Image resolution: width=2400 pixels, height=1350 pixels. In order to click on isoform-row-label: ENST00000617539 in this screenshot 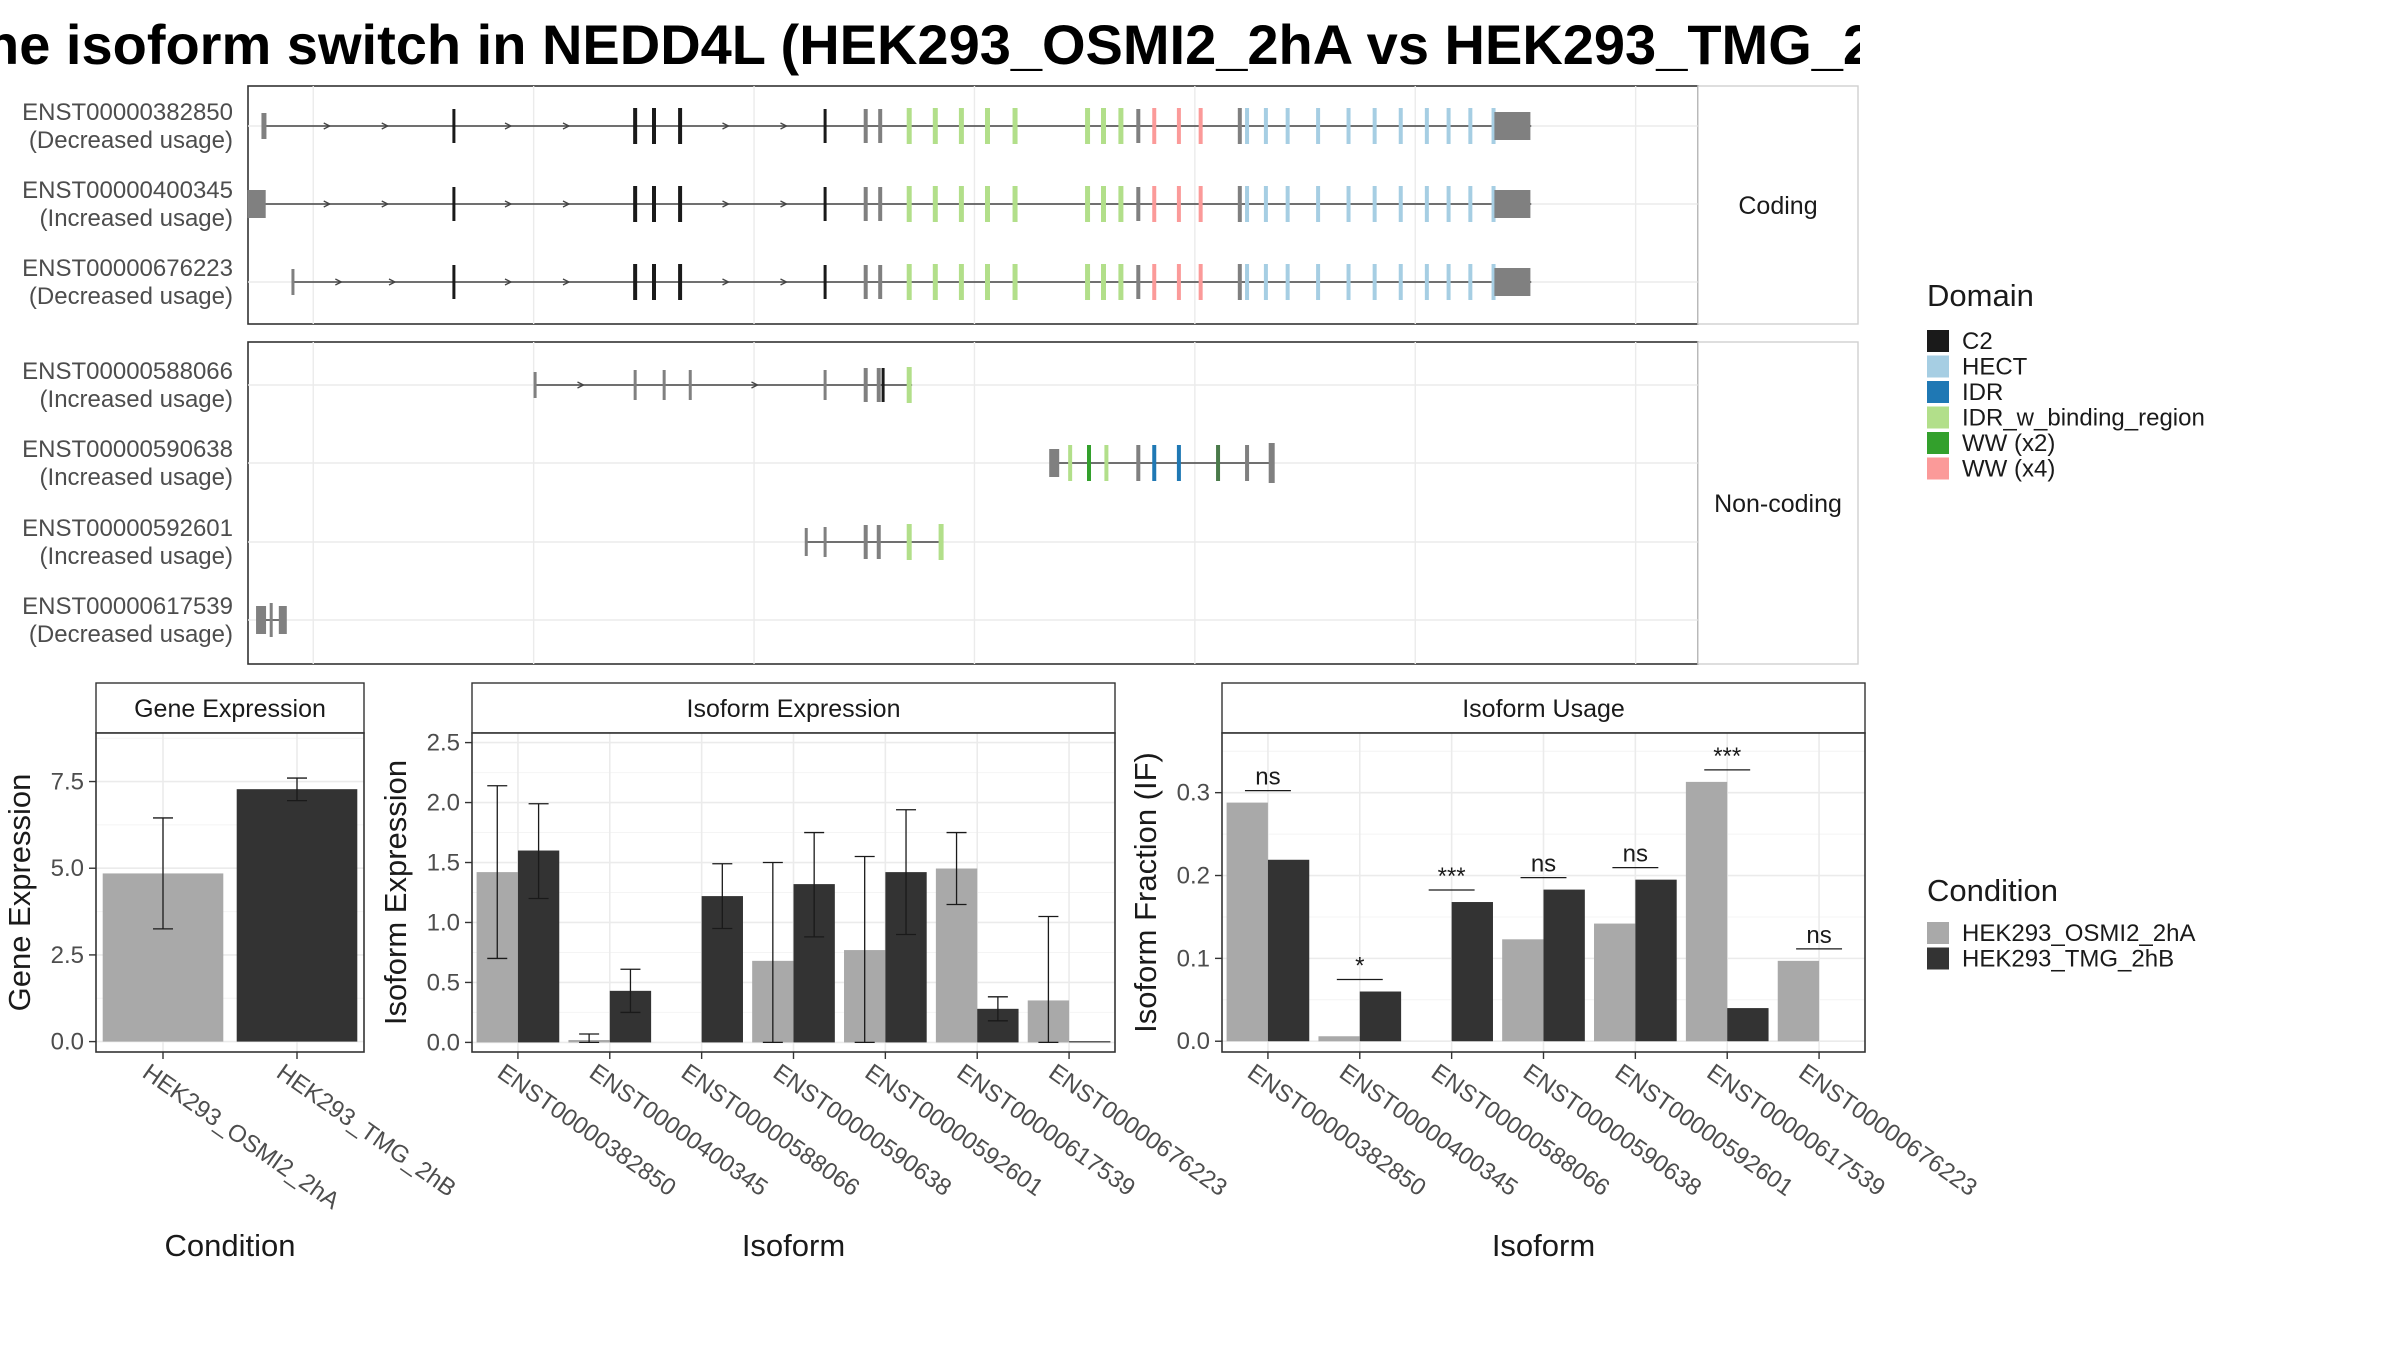, I will do `click(127, 606)`.